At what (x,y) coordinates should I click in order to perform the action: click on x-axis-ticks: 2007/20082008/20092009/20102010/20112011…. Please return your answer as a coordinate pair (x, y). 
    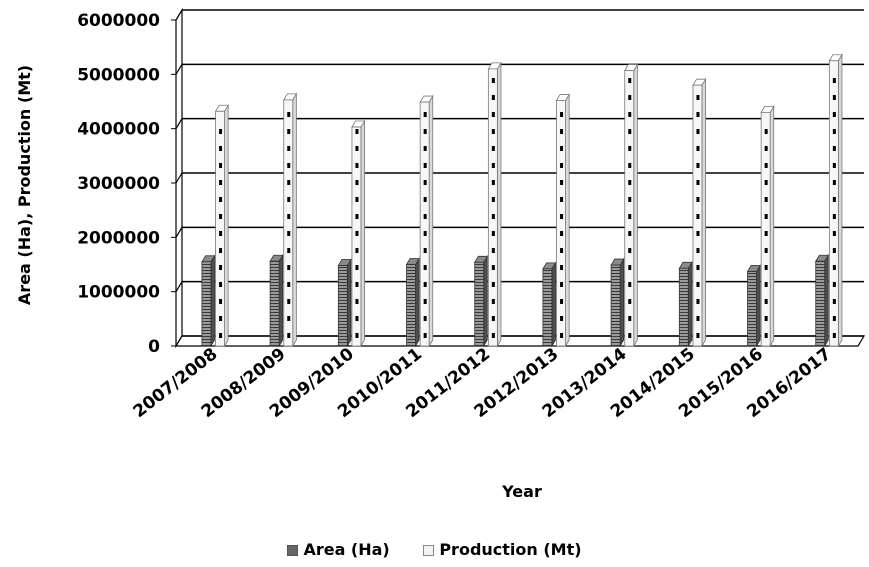
    Looking at the image, I should click on (483, 383).